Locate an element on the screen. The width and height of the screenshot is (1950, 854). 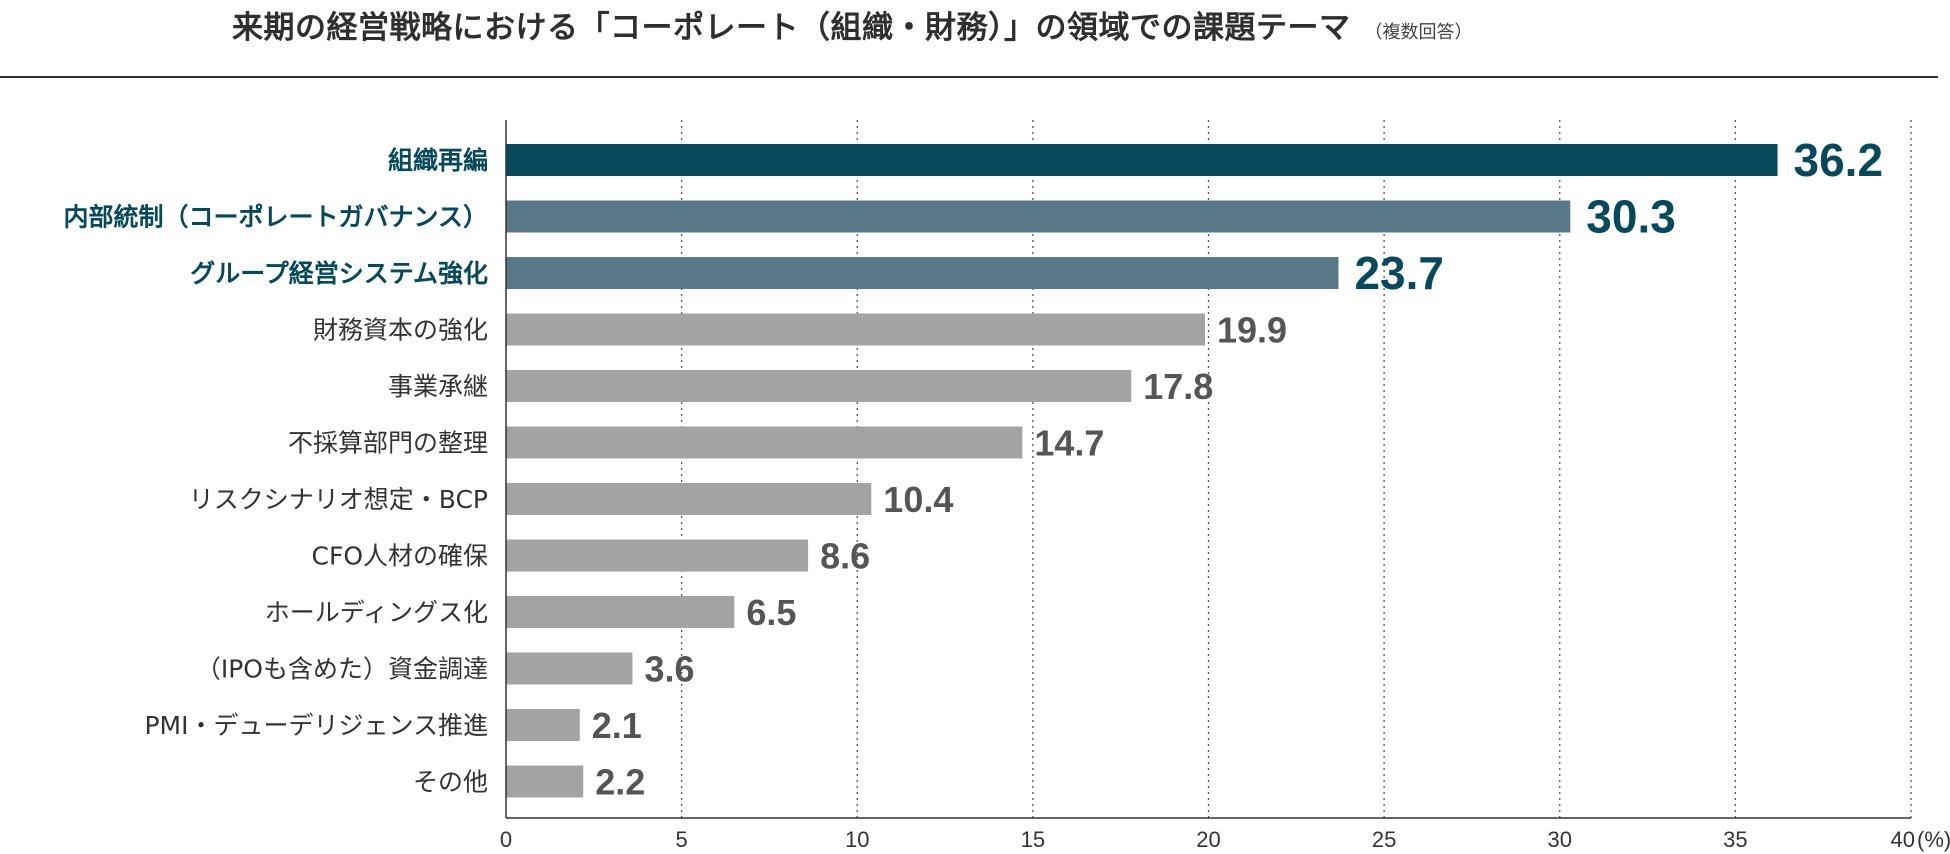
x-tick-label: 35 is located at coordinates (1735, 839).